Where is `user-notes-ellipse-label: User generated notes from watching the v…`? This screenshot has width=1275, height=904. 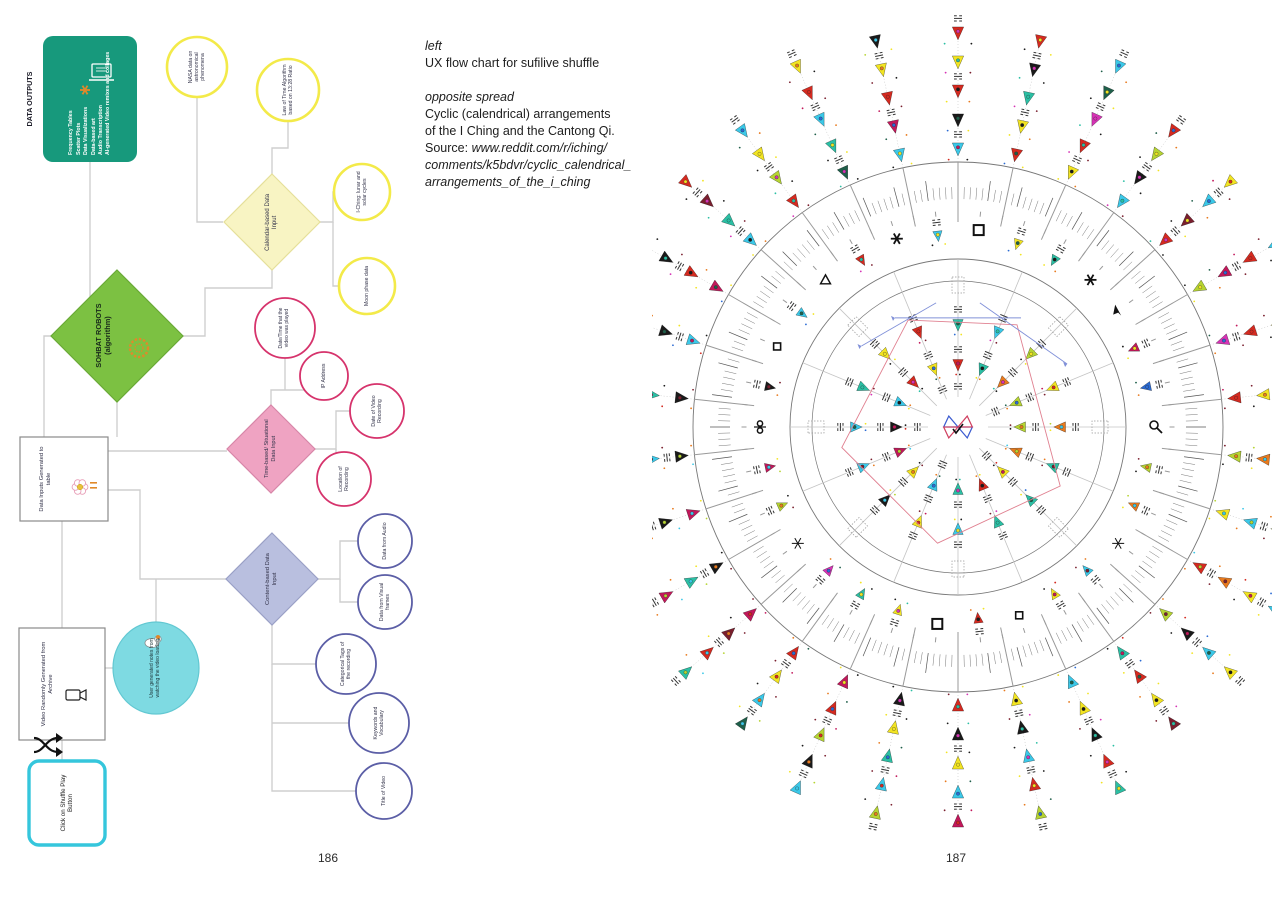 user-notes-ellipse-label: User generated notes from watching the v… is located at coordinates (155, 668).